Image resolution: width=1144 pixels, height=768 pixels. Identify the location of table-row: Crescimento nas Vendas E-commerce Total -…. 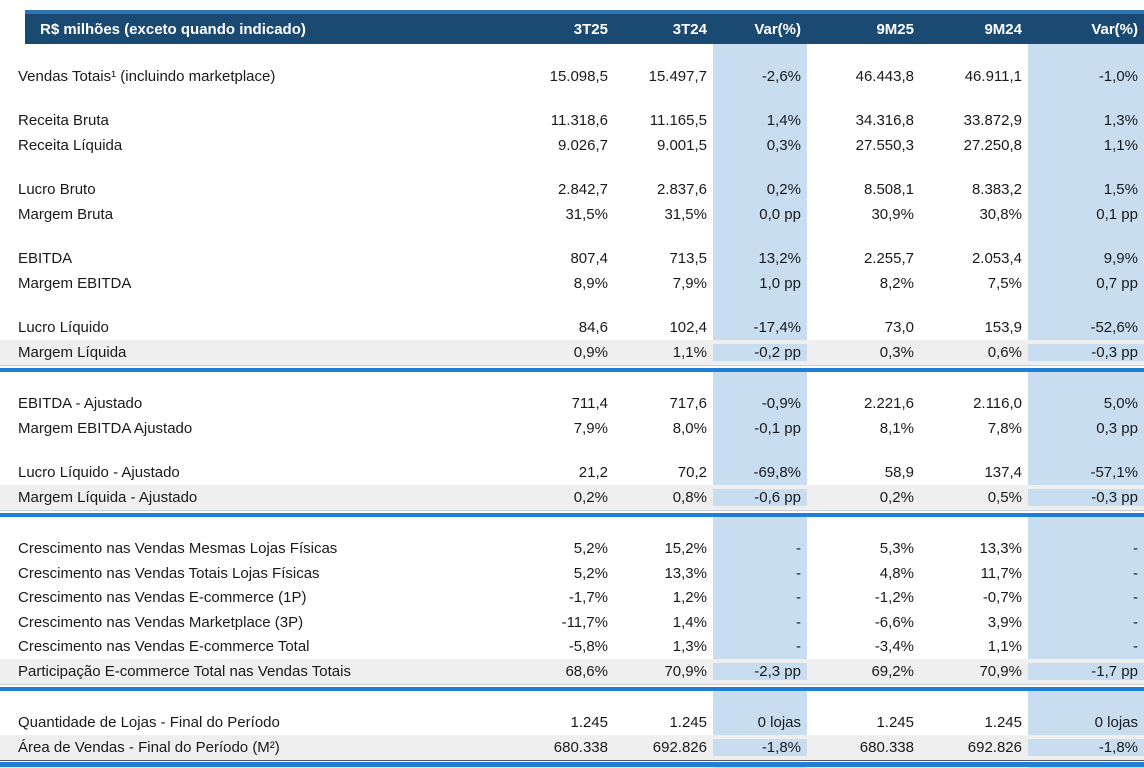
(572, 647).